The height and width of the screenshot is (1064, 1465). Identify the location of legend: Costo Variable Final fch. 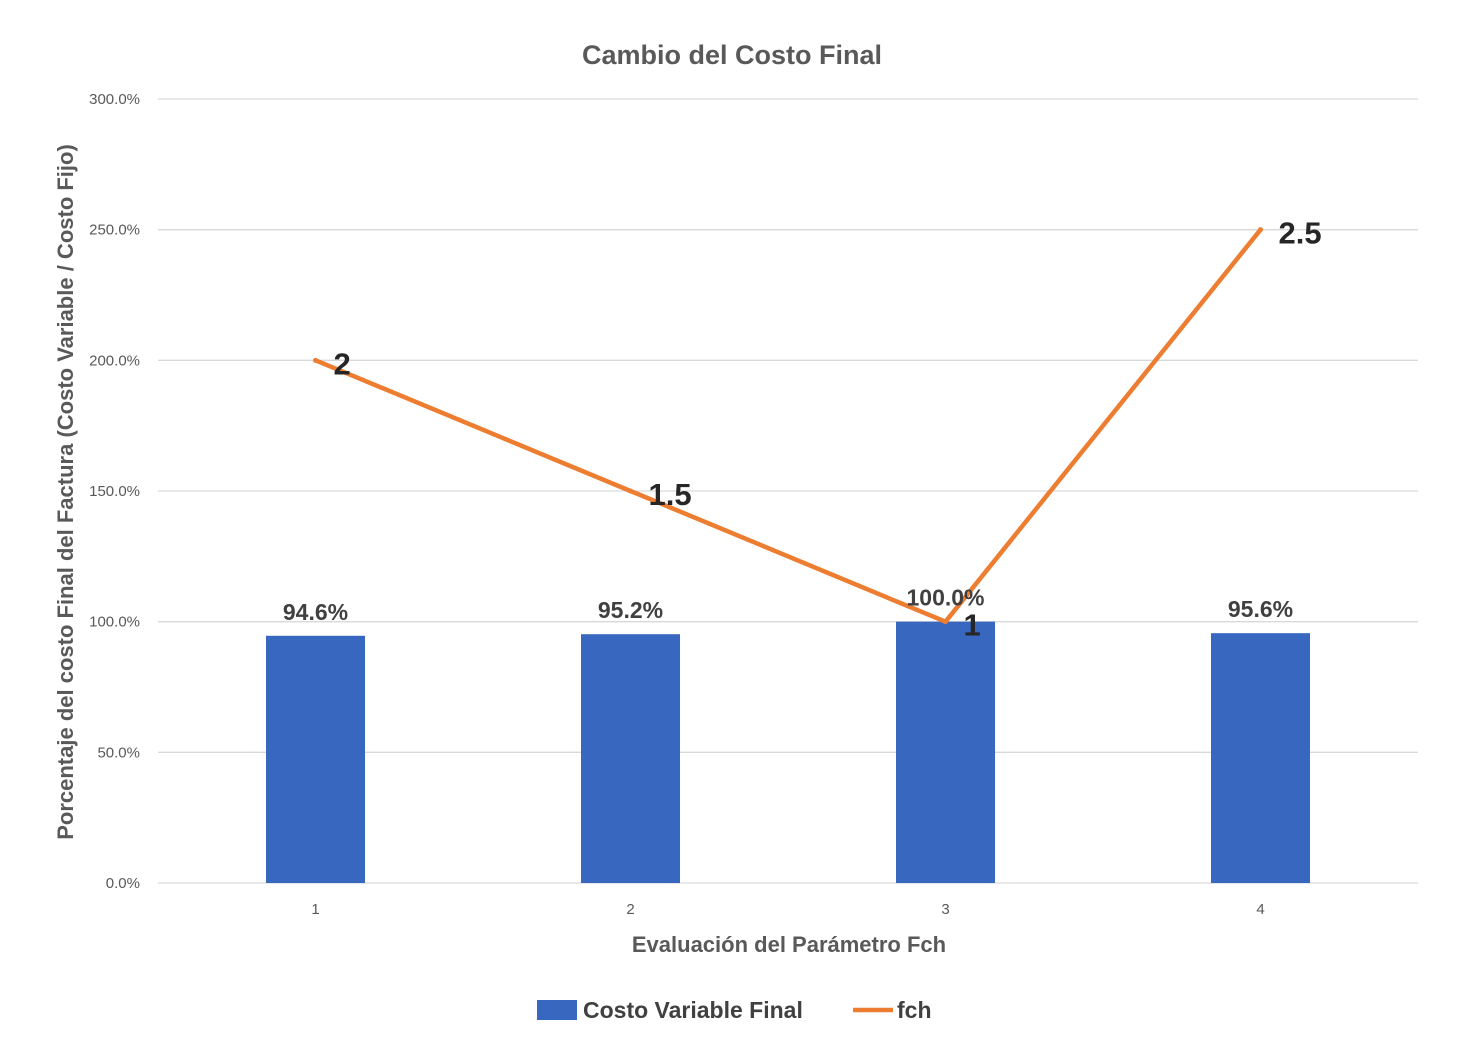
(734, 1010).